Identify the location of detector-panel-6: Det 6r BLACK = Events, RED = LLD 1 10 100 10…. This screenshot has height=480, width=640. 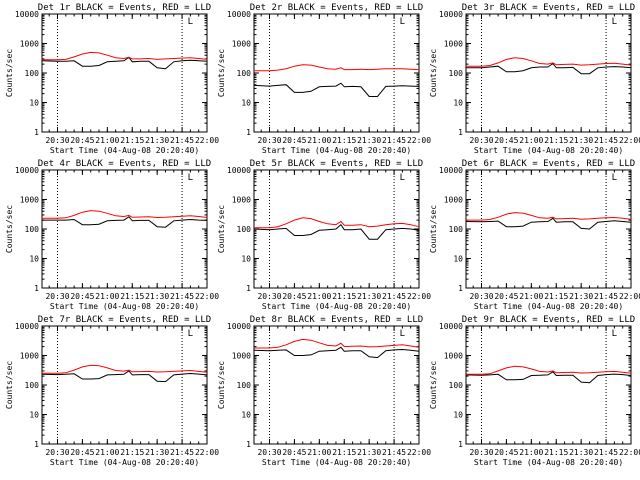
(534, 235).